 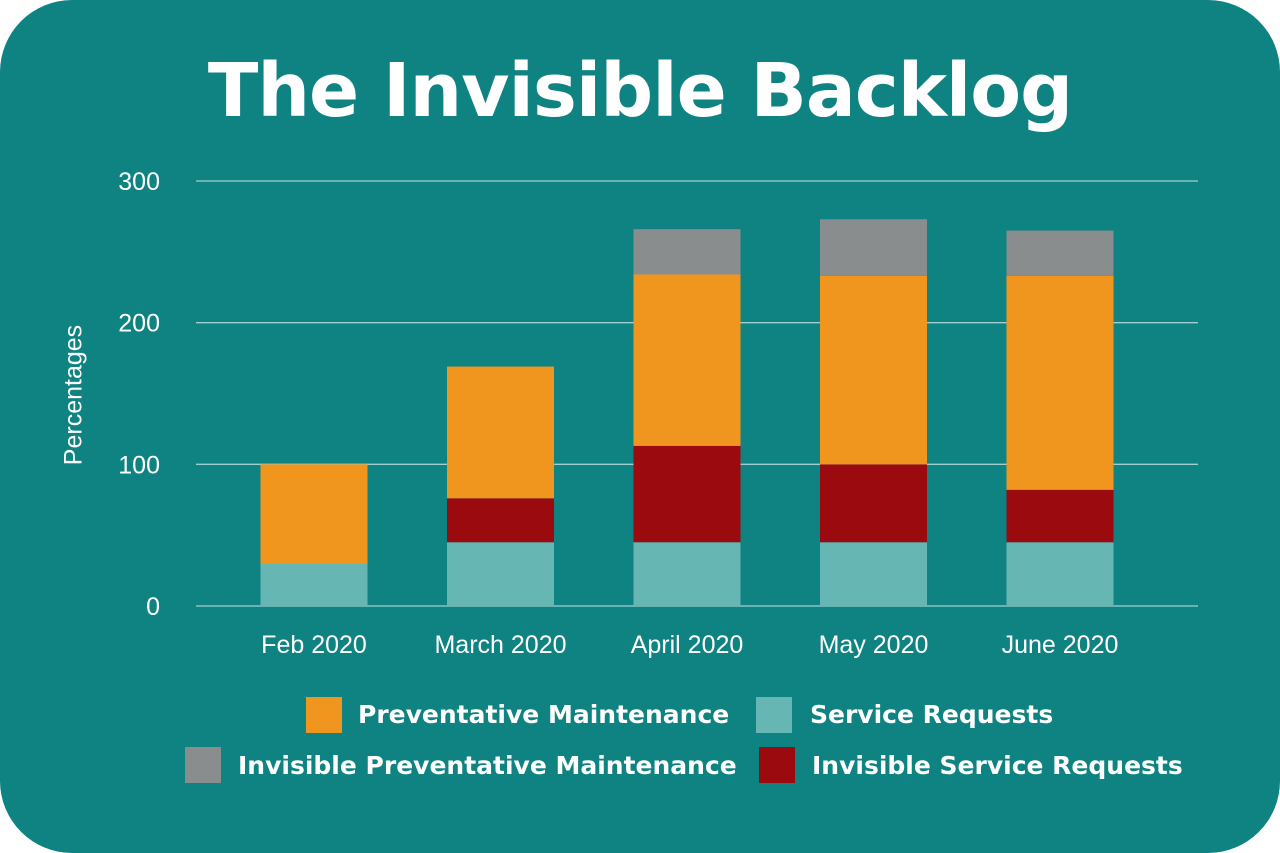 What do you see at coordinates (640, 91) in the screenshot?
I see `chart-title: The Invisible Backlog` at bounding box center [640, 91].